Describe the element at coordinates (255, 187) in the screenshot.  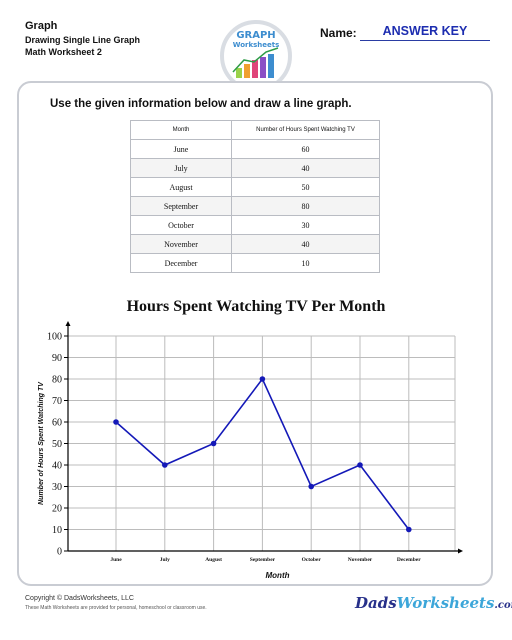
I see `table-row: August 50` at that location.